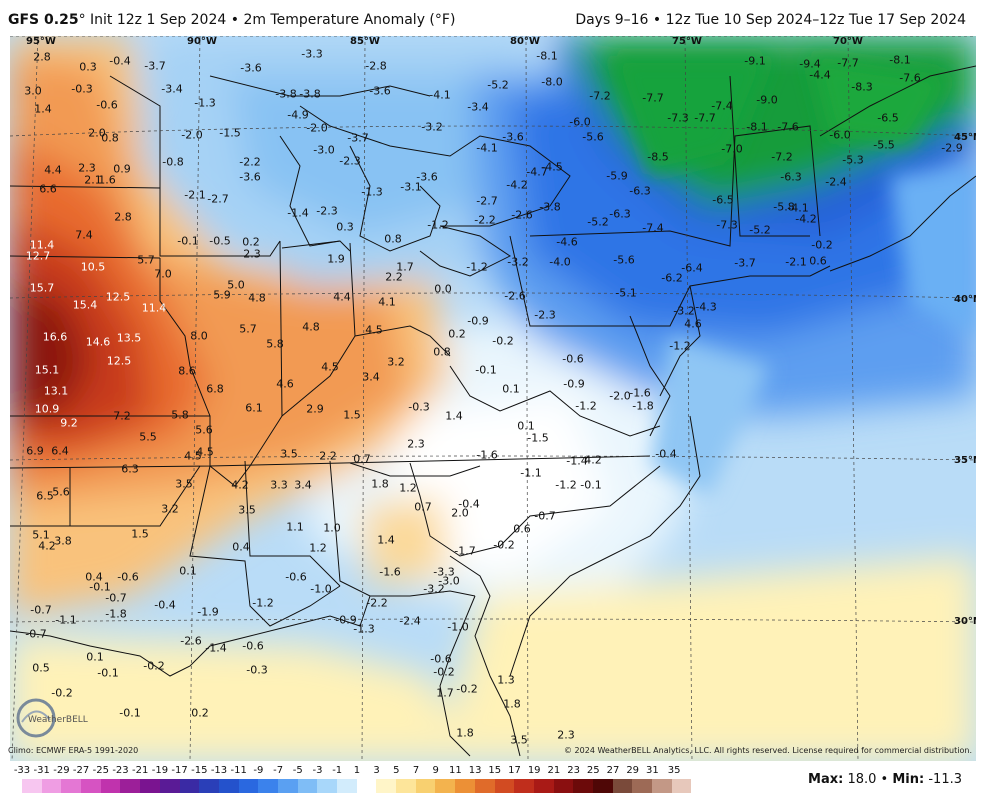 This screenshot has height=808, width=984. What do you see at coordinates (107, 180) in the screenshot?
I see `anomaly-value: 1.6` at bounding box center [107, 180].